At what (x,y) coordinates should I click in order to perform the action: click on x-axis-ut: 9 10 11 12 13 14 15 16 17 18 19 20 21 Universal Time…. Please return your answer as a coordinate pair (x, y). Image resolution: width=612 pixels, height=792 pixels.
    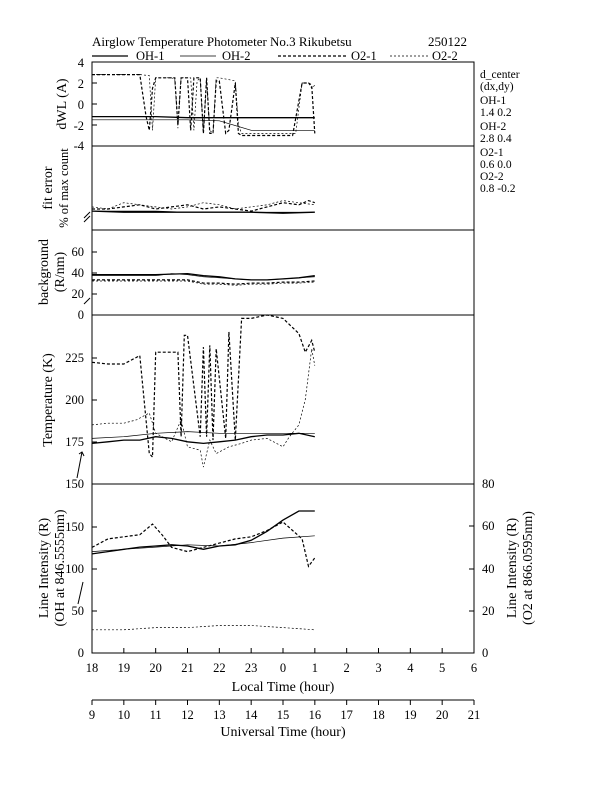
    Looking at the image, I should click on (284, 719).